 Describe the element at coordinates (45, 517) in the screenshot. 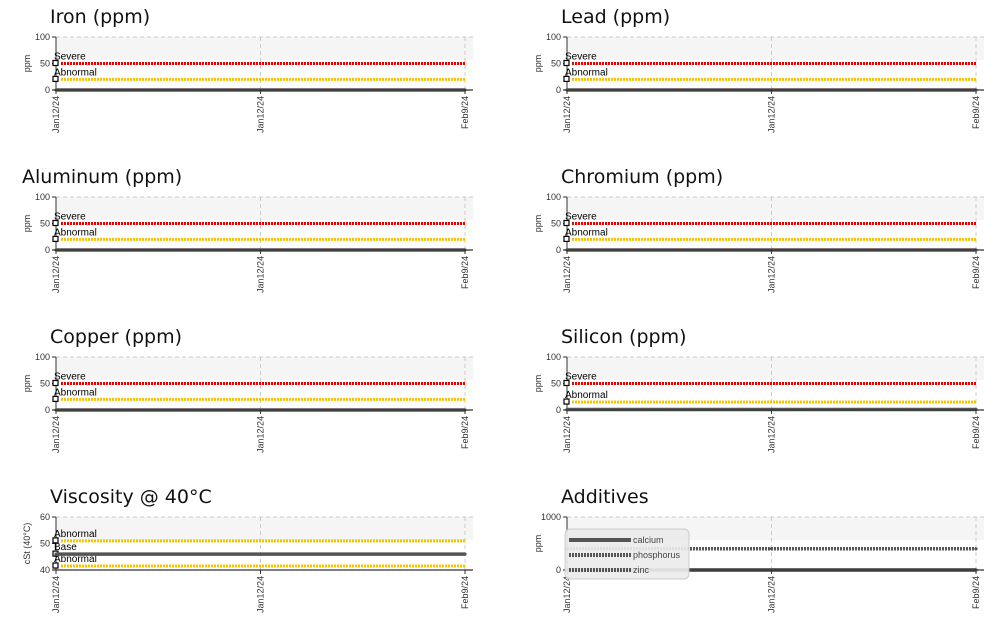

I see `y-tick-label: 60` at that location.